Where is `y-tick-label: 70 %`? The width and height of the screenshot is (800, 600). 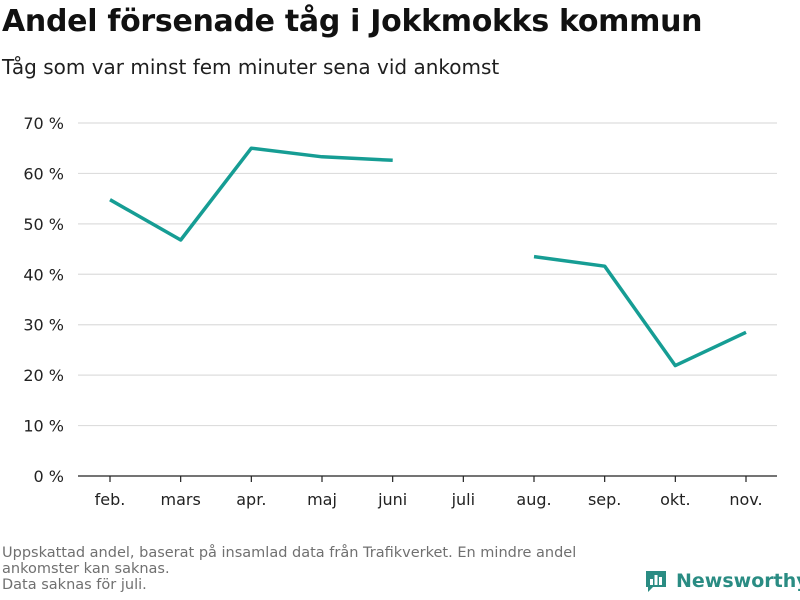 y-tick-label: 70 % is located at coordinates (43, 123).